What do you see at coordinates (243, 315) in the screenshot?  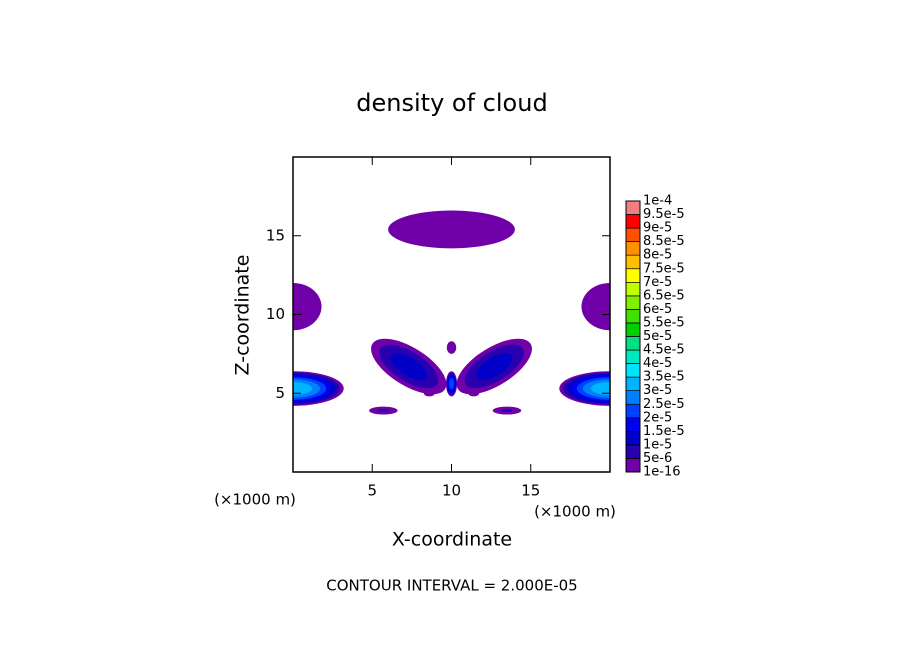 I see `y-axis-label: Z-coordinate` at bounding box center [243, 315].